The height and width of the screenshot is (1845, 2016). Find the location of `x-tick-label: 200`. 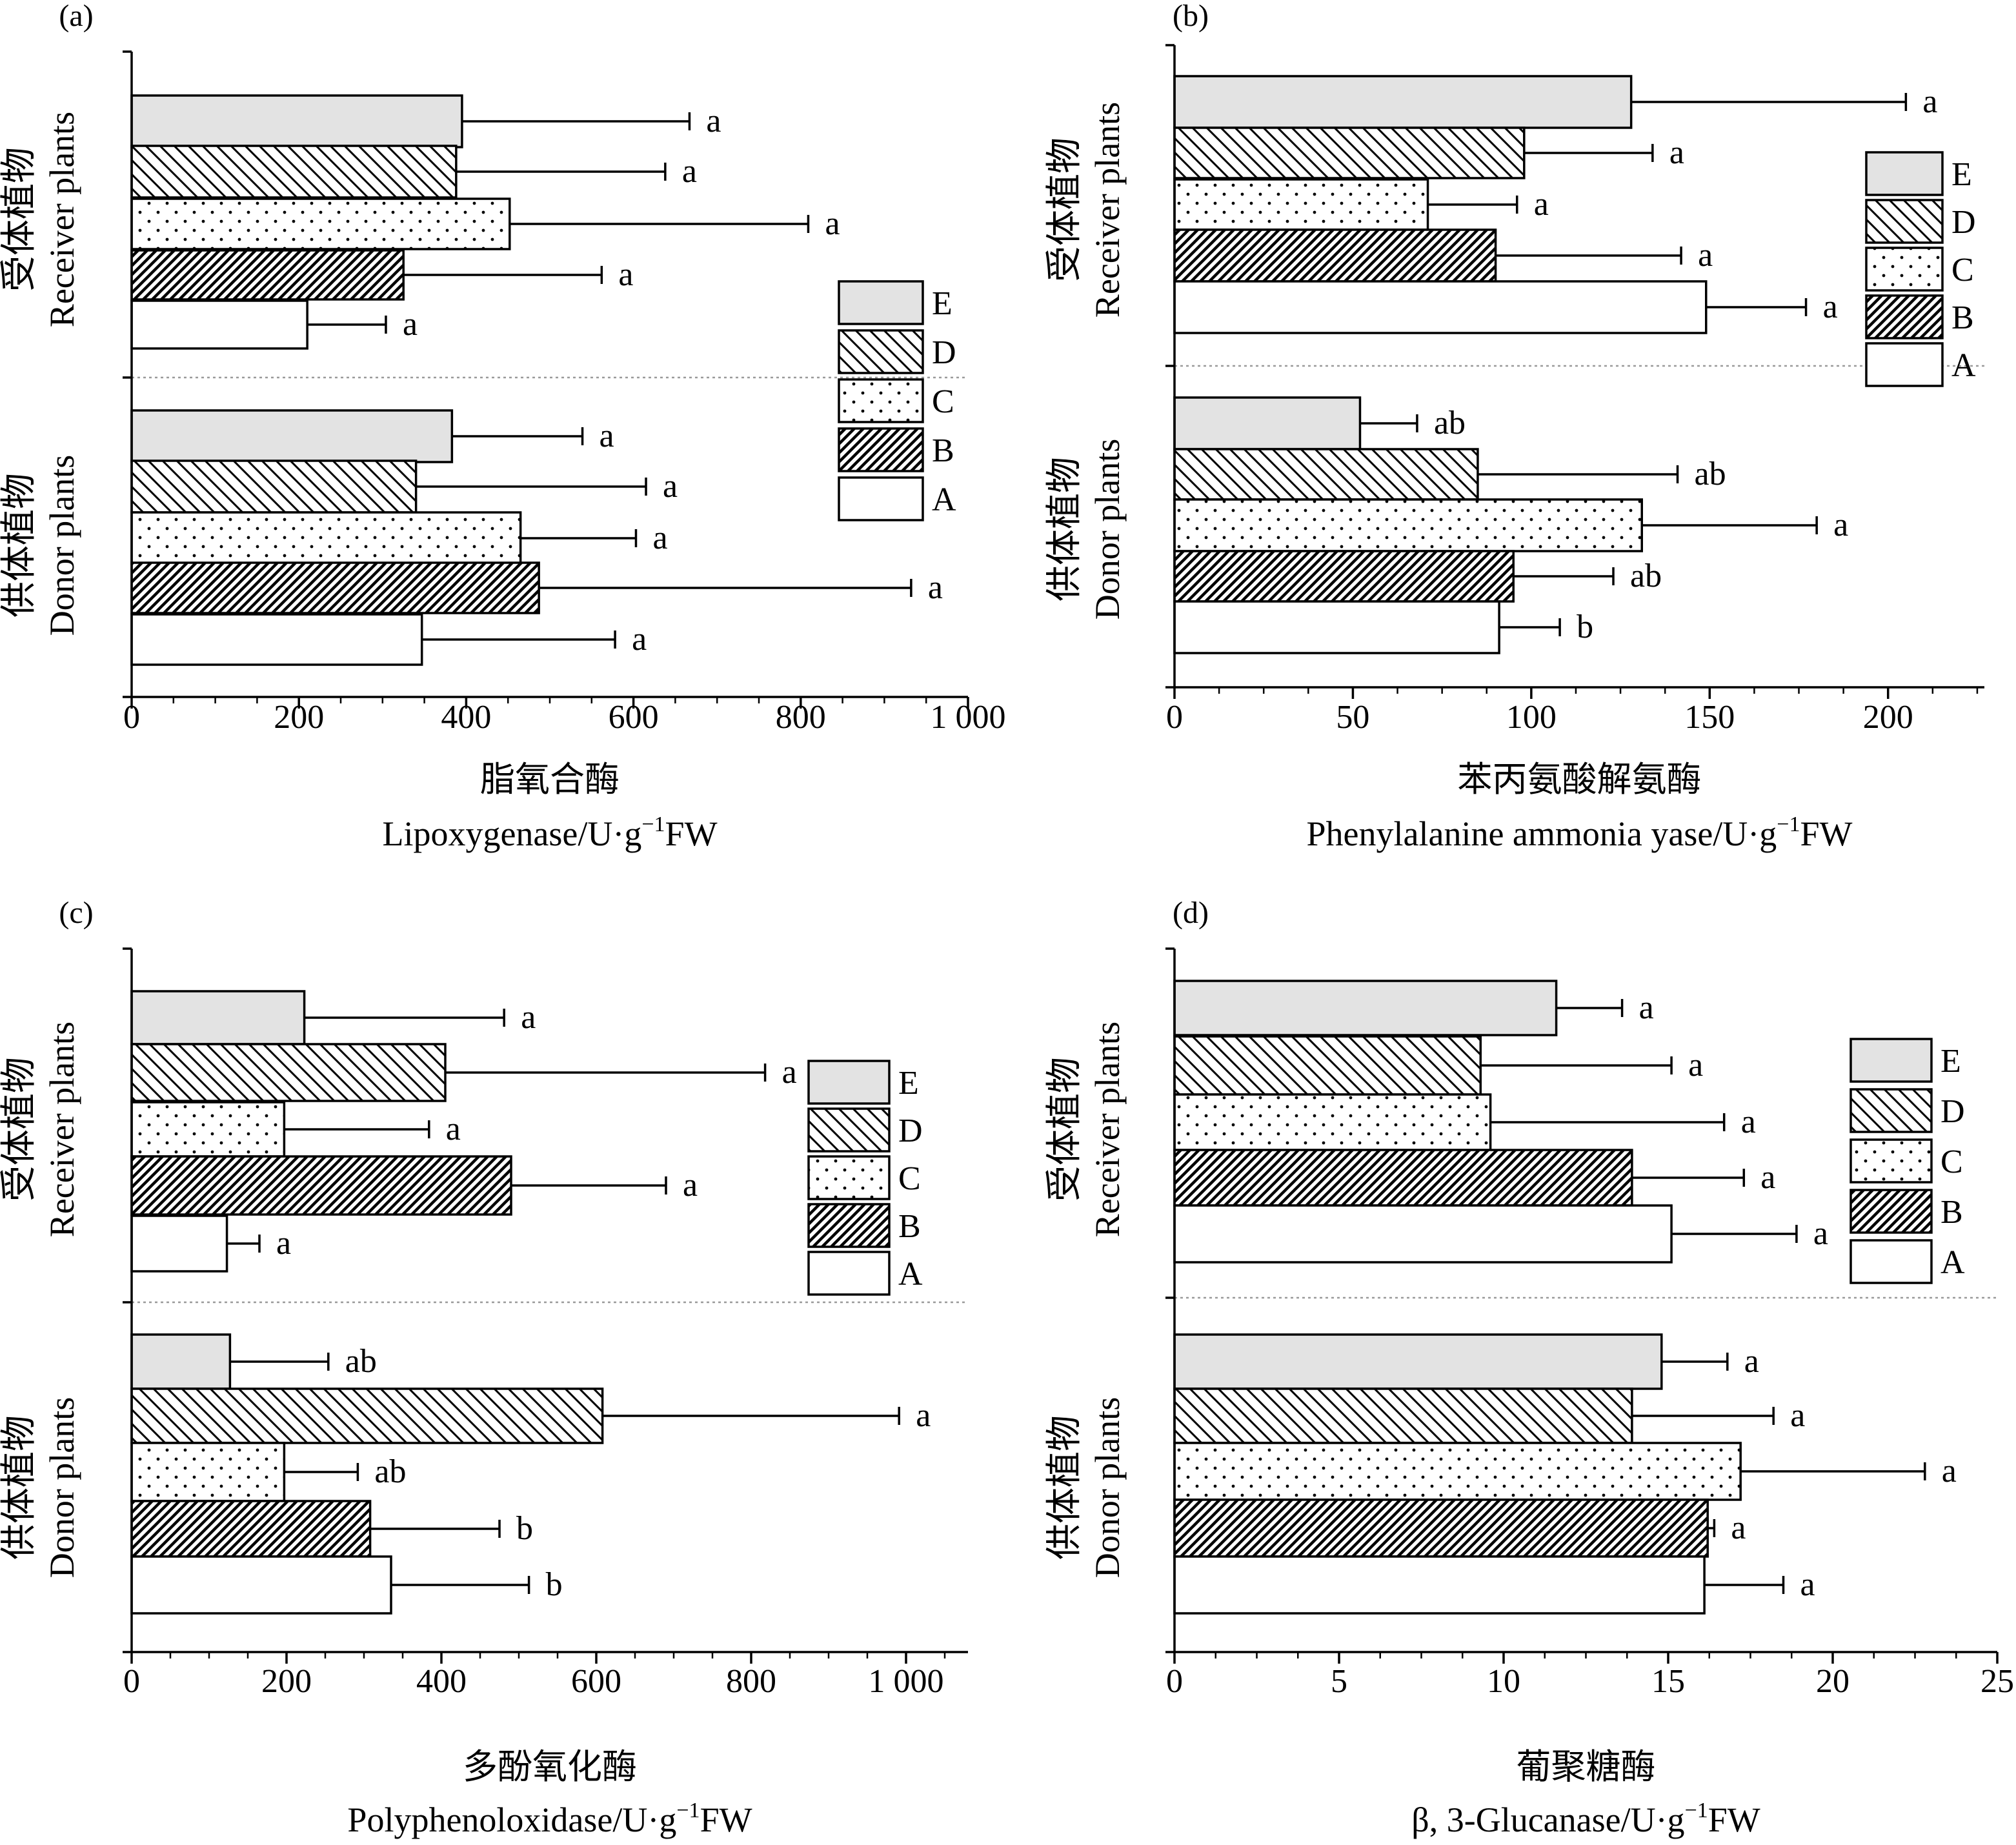

x-tick-label: 200 is located at coordinates (1888, 717).